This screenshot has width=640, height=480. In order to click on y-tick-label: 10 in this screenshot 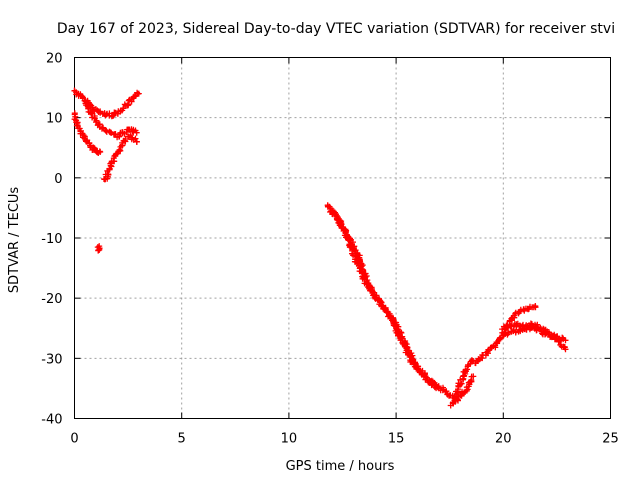, I will do `click(54, 119)`.